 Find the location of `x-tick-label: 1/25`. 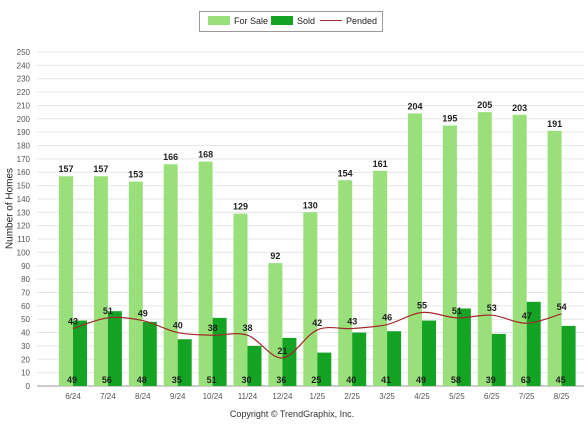

x-tick-label: 1/25 is located at coordinates (318, 396).